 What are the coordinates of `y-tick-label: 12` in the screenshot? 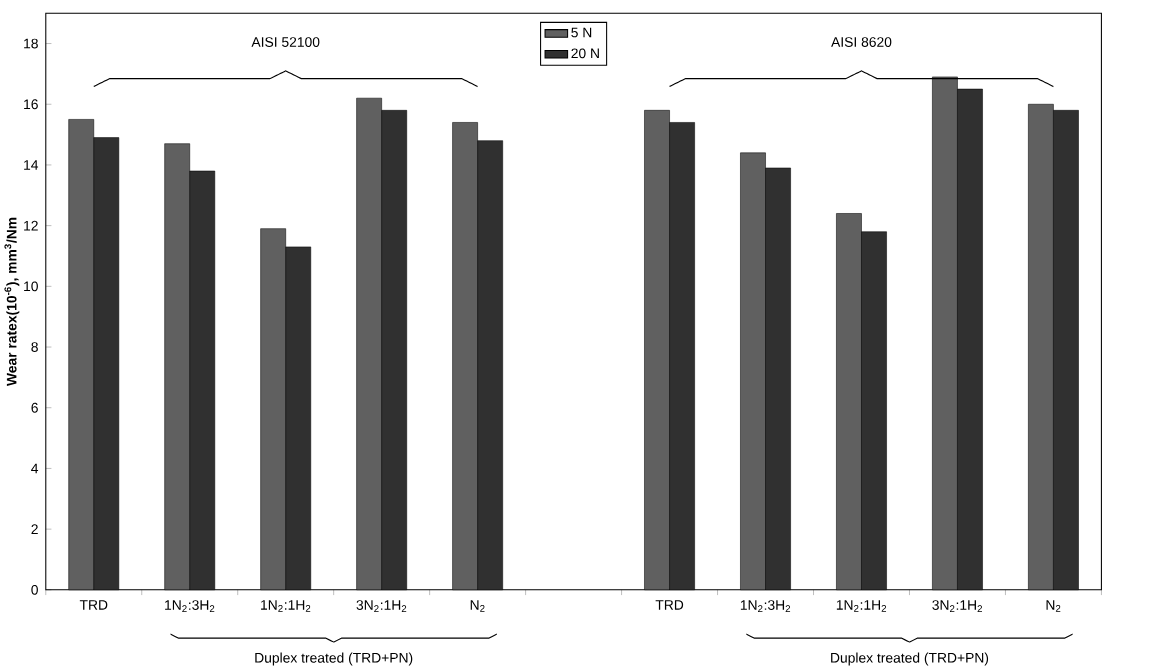 It's located at (31, 225).